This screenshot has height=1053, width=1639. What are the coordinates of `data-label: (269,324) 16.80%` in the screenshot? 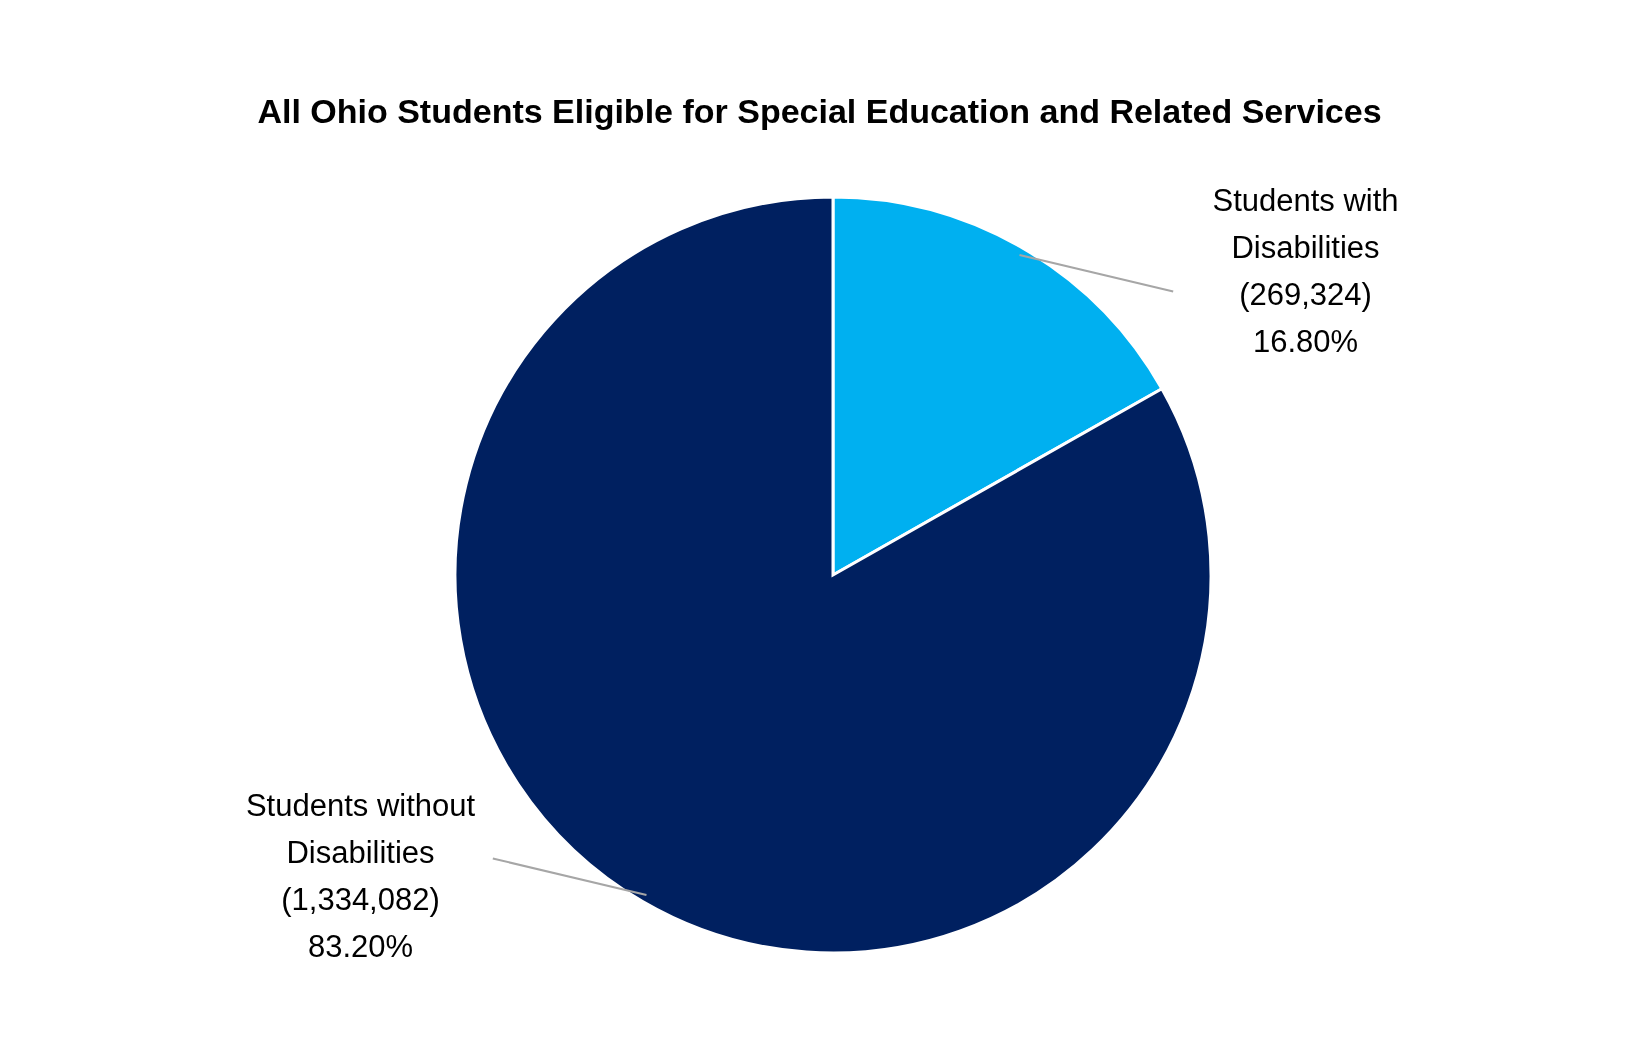 It's located at (1305, 318).